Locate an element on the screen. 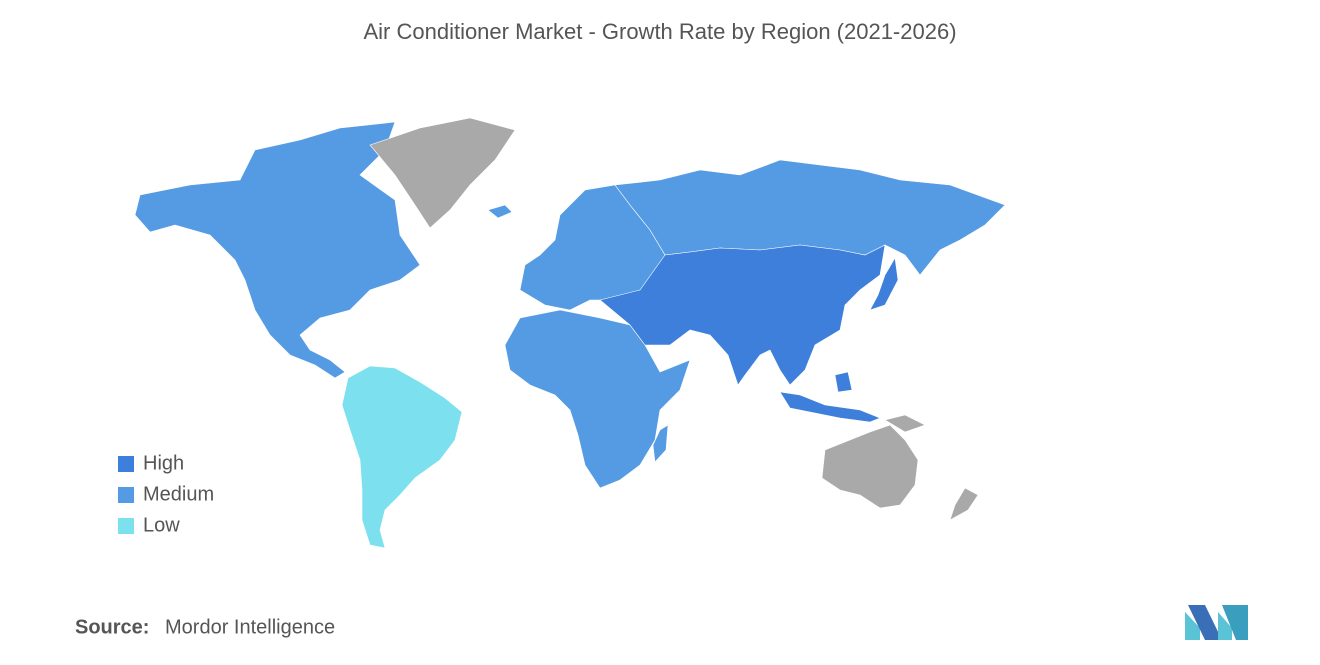 This screenshot has height=665, width=1320. papua is located at coordinates (905, 423).